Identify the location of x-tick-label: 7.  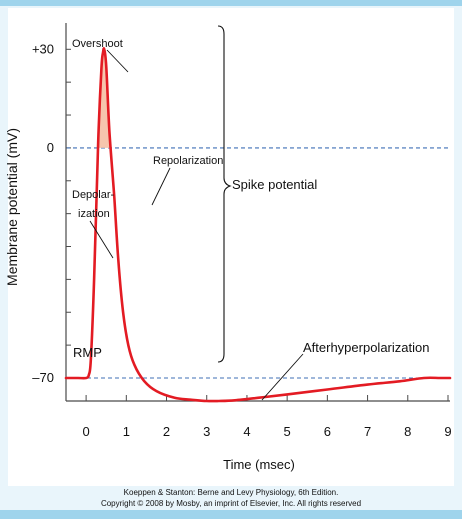
(367, 431).